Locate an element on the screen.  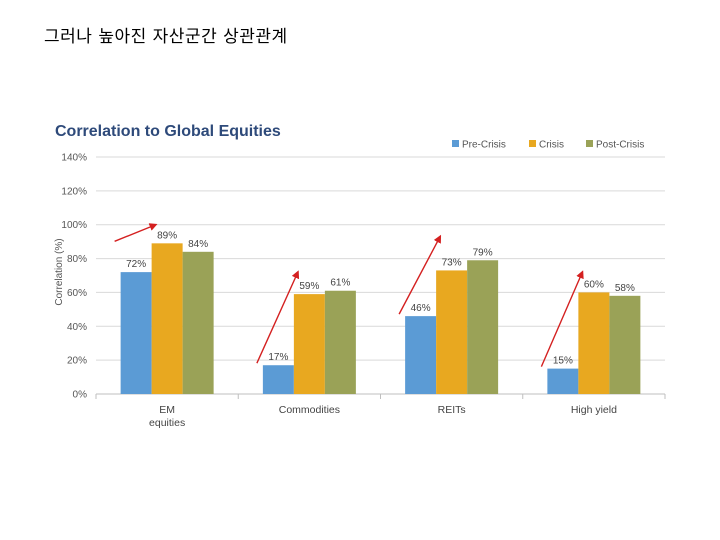
y-tick-label: 140% is located at coordinates (74, 158).